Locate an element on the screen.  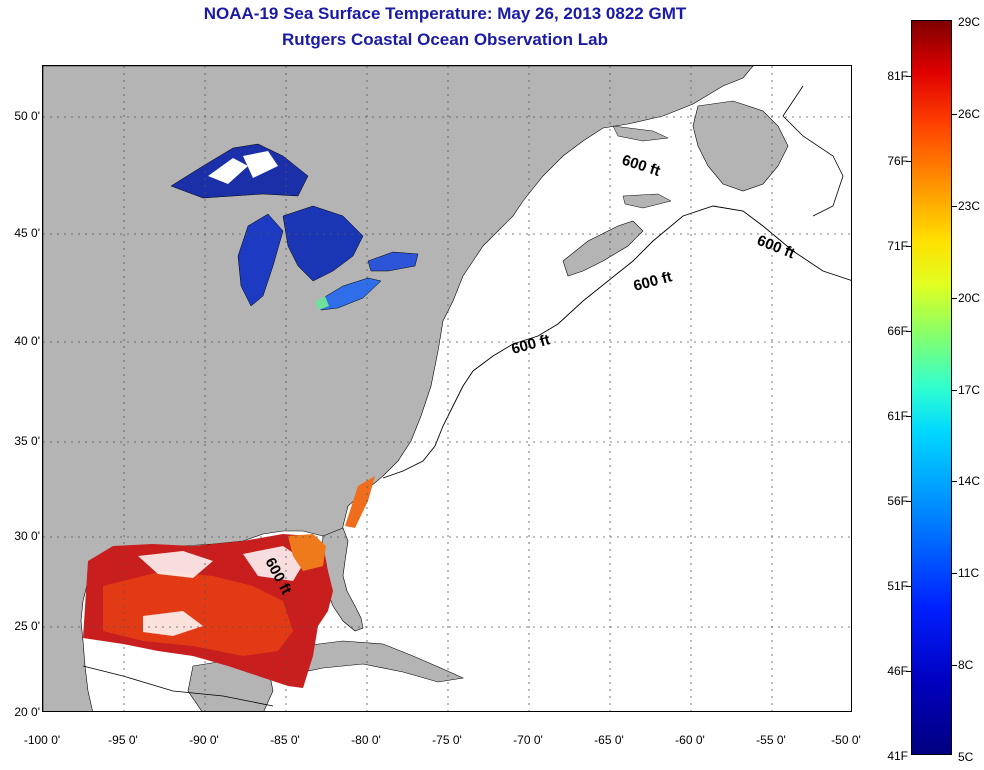
land-nova-scotia is located at coordinates (603, 248).